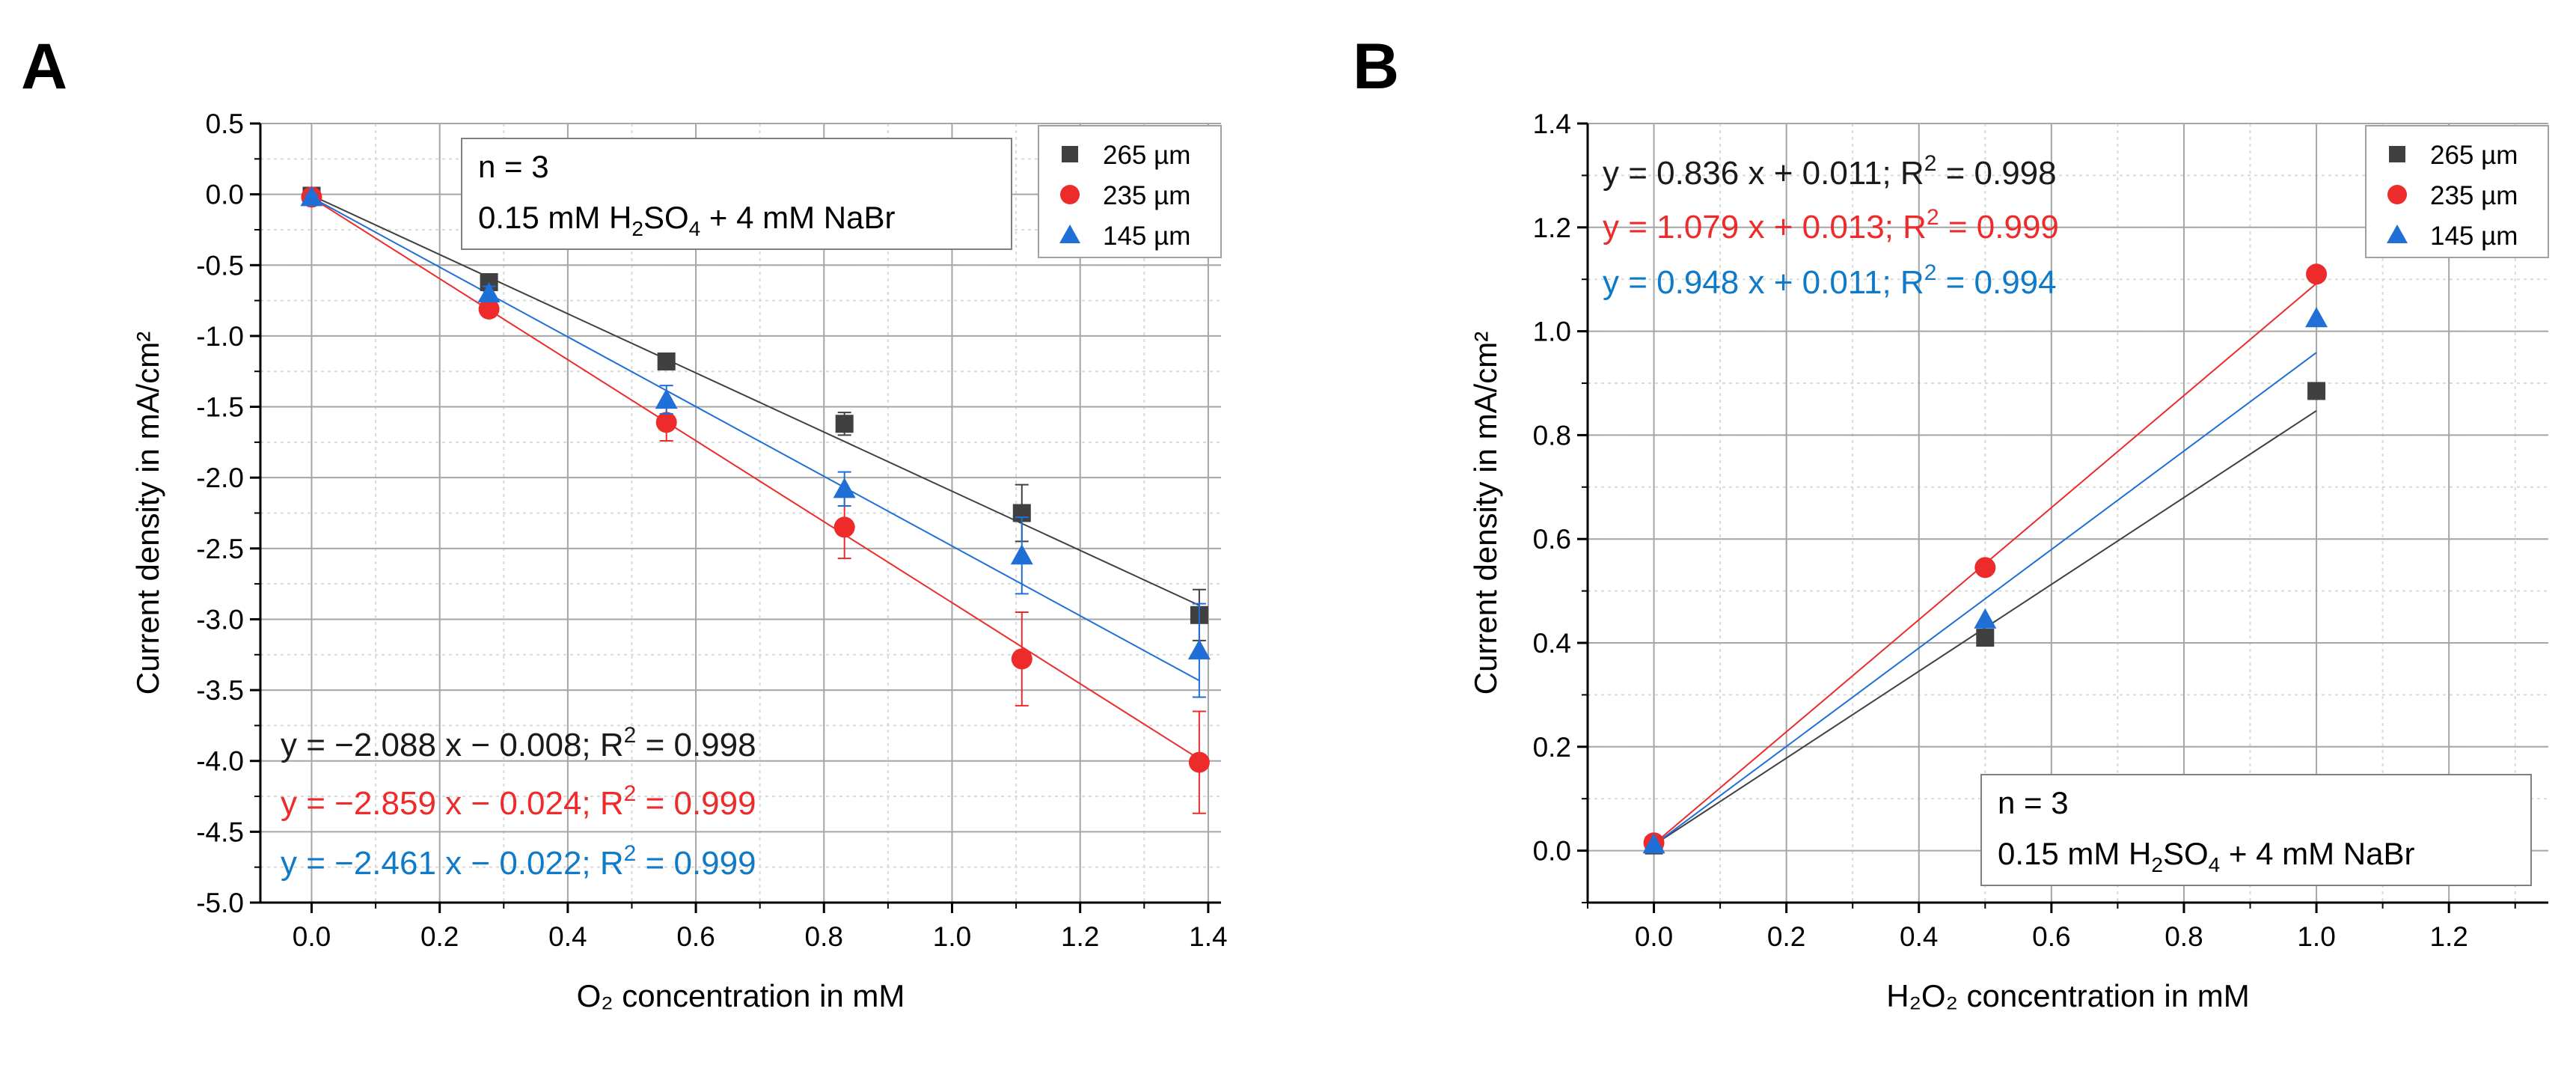 This screenshot has width=2576, height=1065. I want to click on panel-letter-b: B, so click(1376, 67).